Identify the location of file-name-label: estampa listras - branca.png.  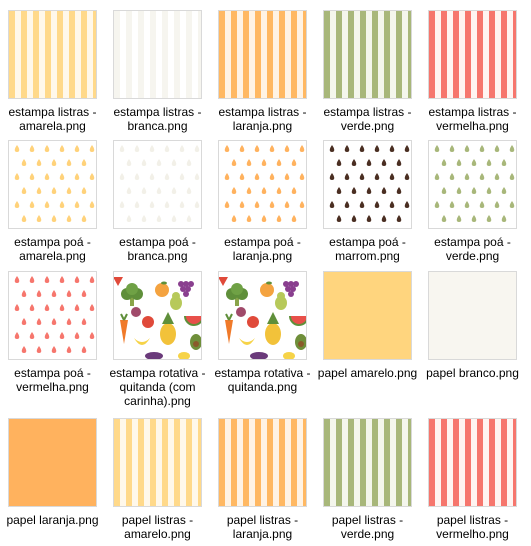
(157, 119).